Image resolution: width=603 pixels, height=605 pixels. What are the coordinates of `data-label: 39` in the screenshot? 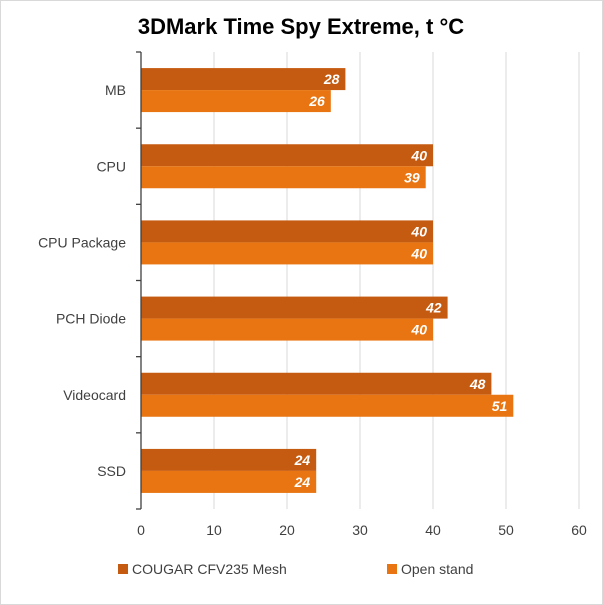 It's located at (412, 177).